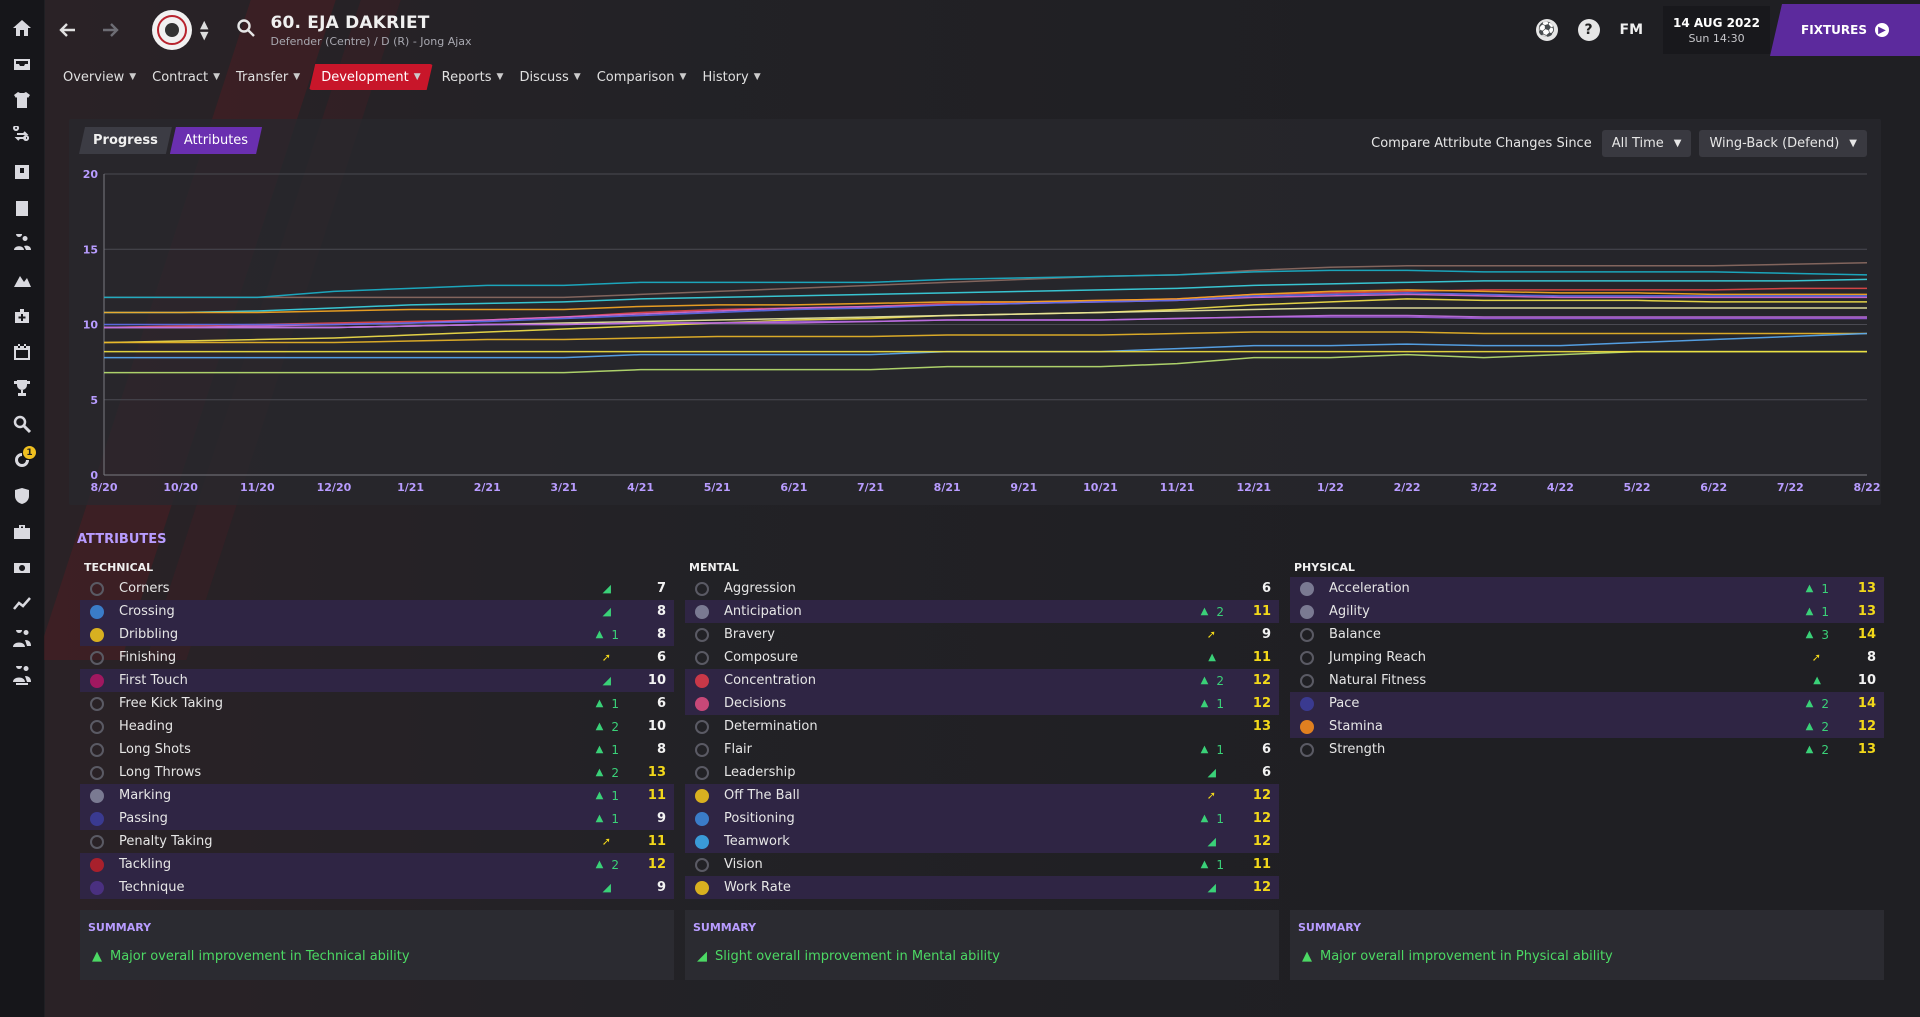  I want to click on inbox-icon, so click(22, 64).